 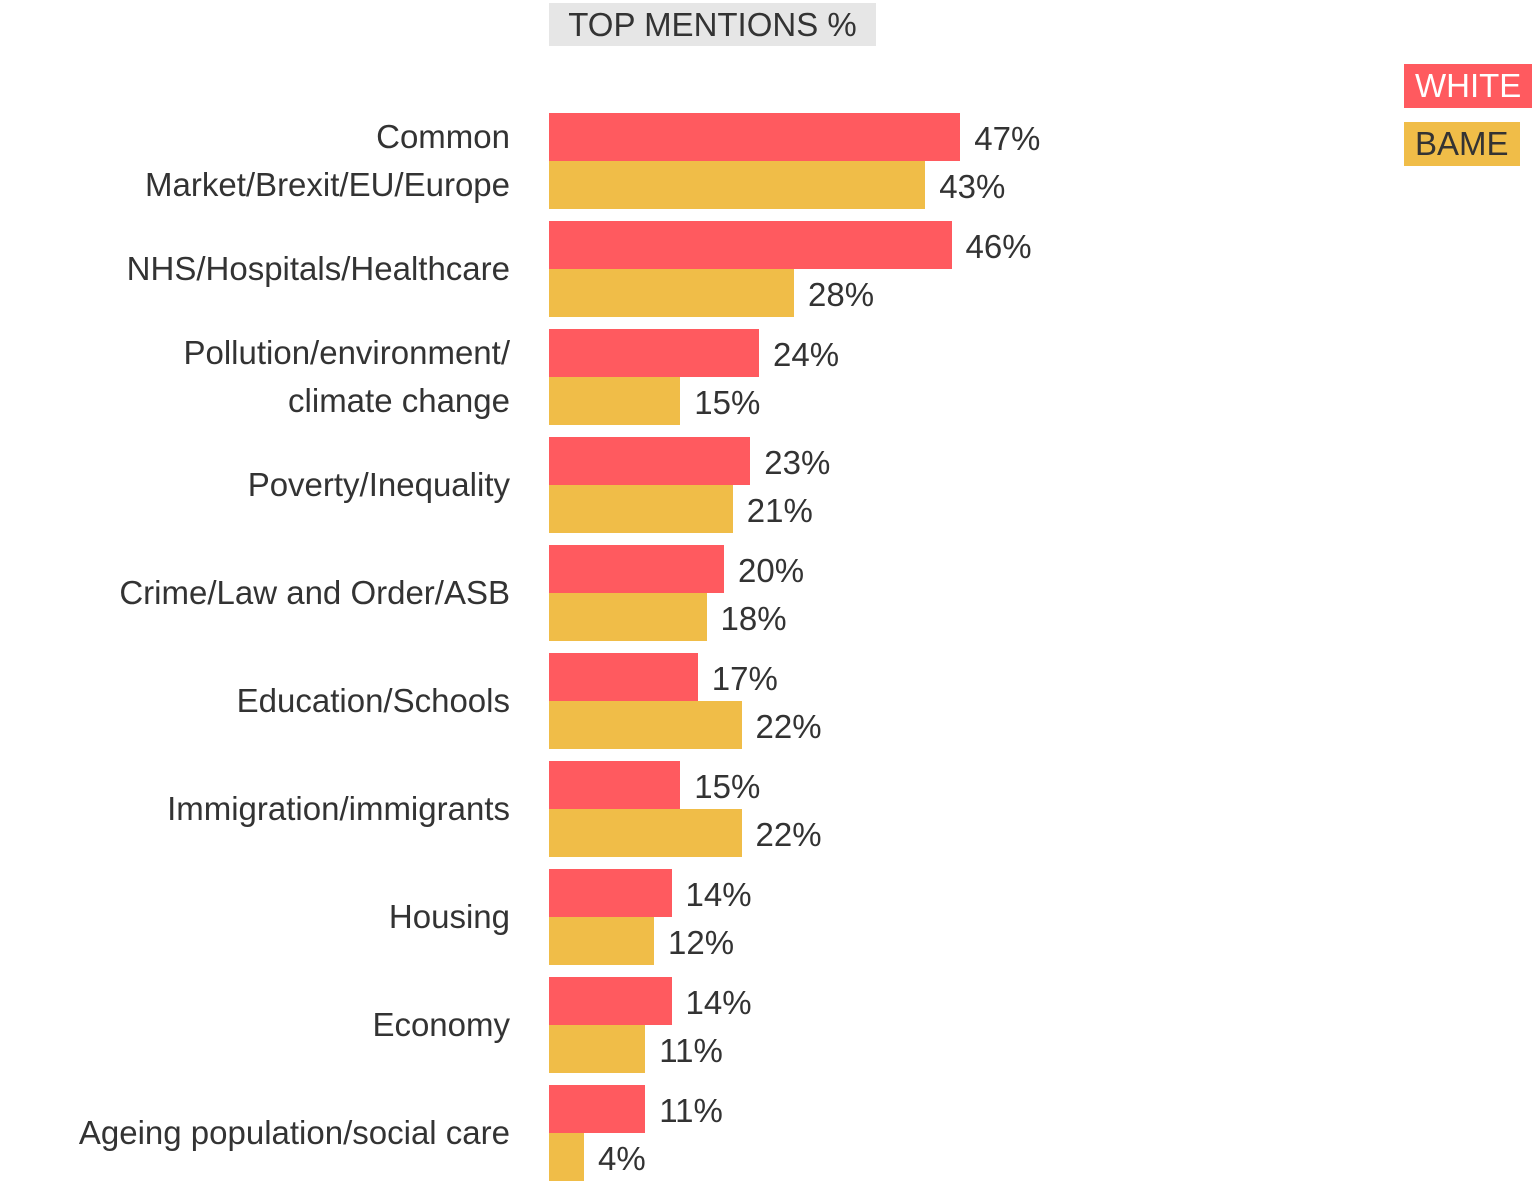 What do you see at coordinates (327, 160) in the screenshot?
I see `category-label: Common Market/Brexit/EU/Europe` at bounding box center [327, 160].